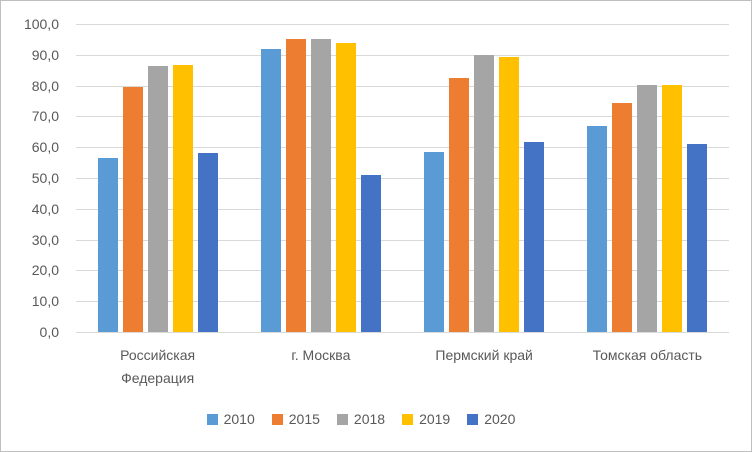 The height and width of the screenshot is (452, 752). I want to click on y-tick-label: 80,0, so click(45, 85).